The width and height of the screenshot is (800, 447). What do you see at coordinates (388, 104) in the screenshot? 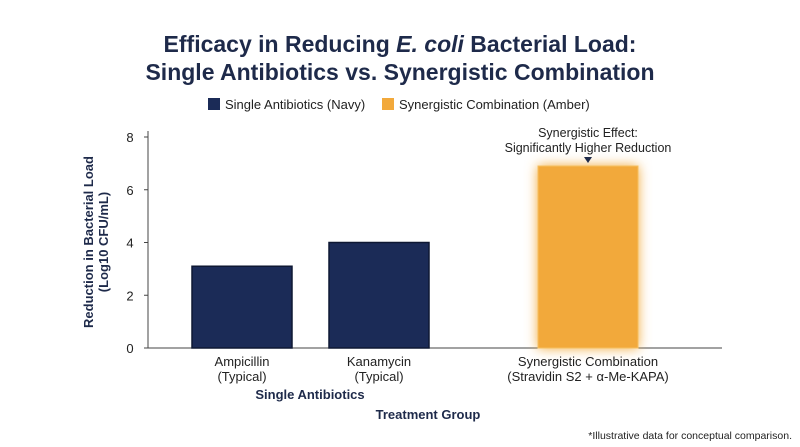
I see `legend-swatch-amber` at bounding box center [388, 104].